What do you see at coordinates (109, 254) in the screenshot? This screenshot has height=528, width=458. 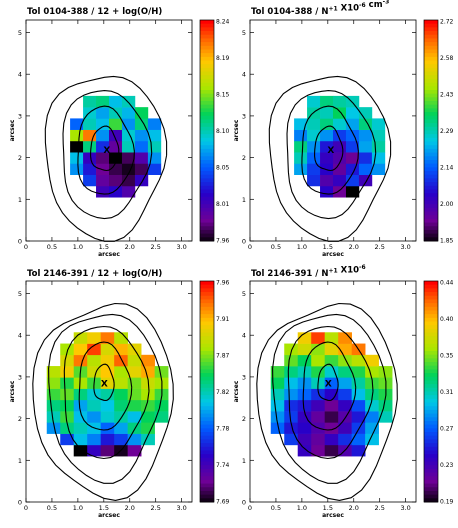 I see `x-axis-label: arcsec` at bounding box center [109, 254].